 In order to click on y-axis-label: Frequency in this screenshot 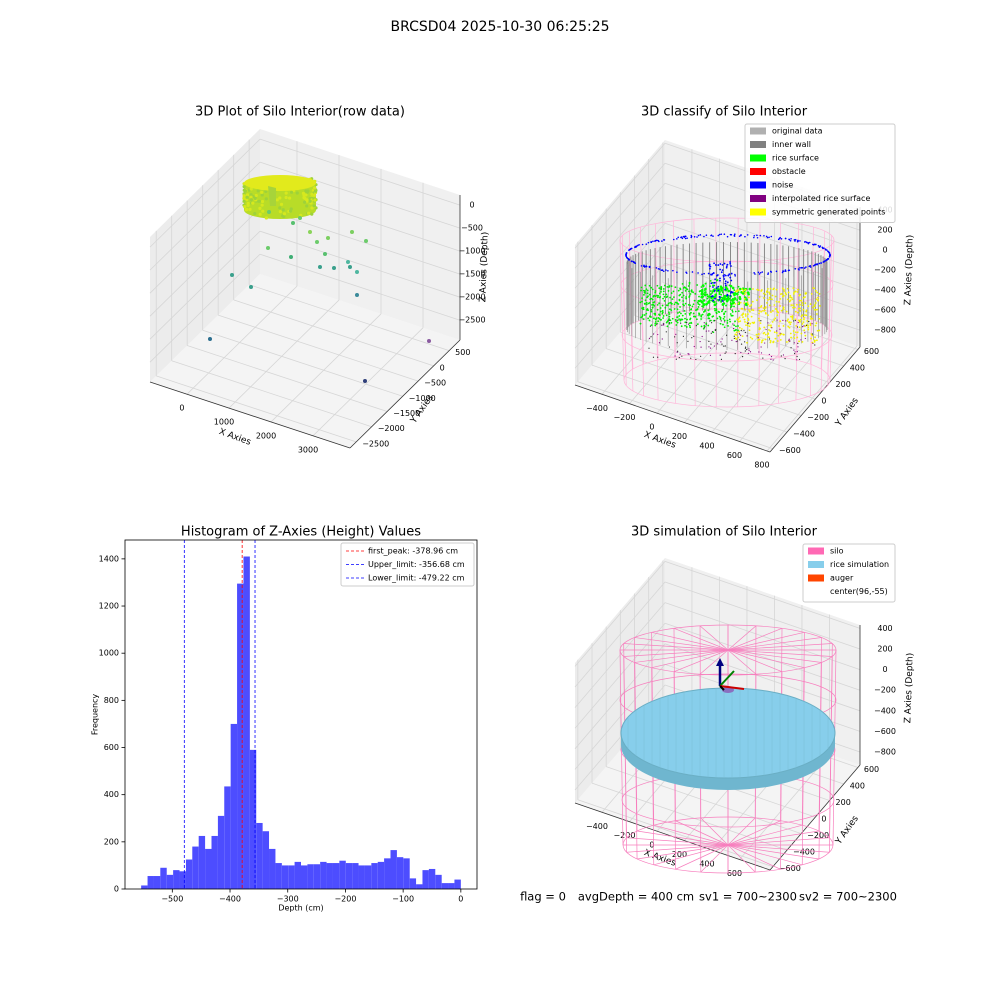, I will do `click(95, 715)`.